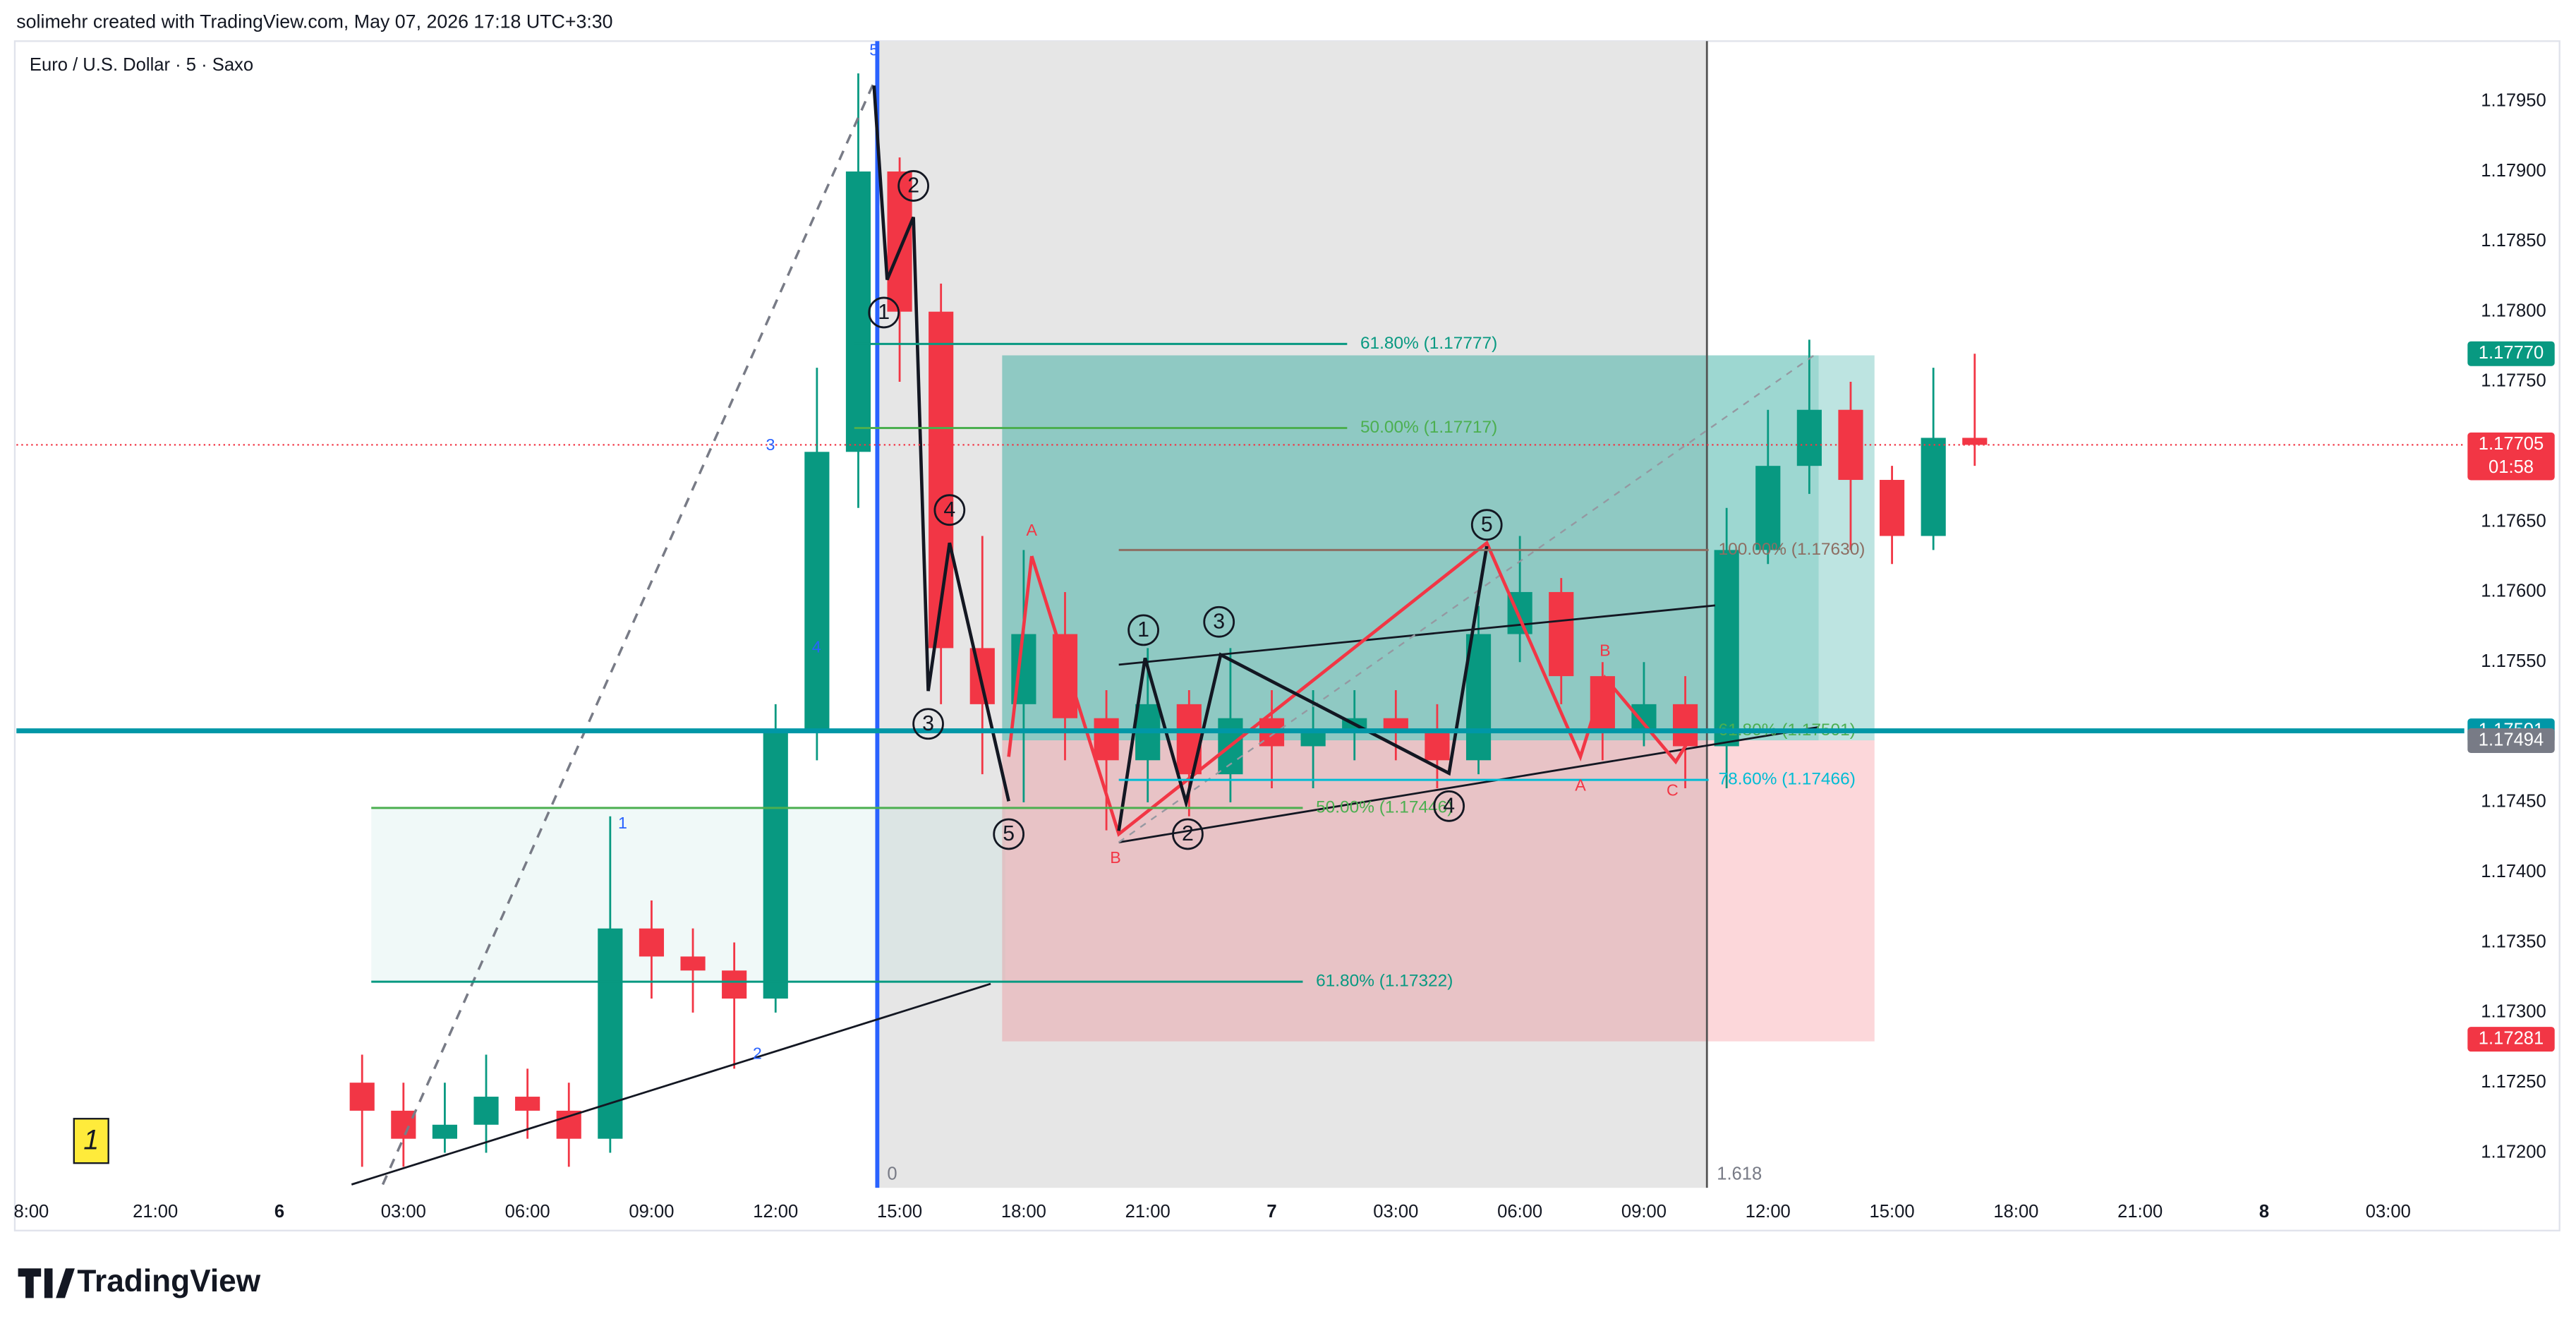 This screenshot has width=2576, height=1326. What do you see at coordinates (1385, 982) in the screenshot?
I see `fib-label: 61.80% (1.17322)` at bounding box center [1385, 982].